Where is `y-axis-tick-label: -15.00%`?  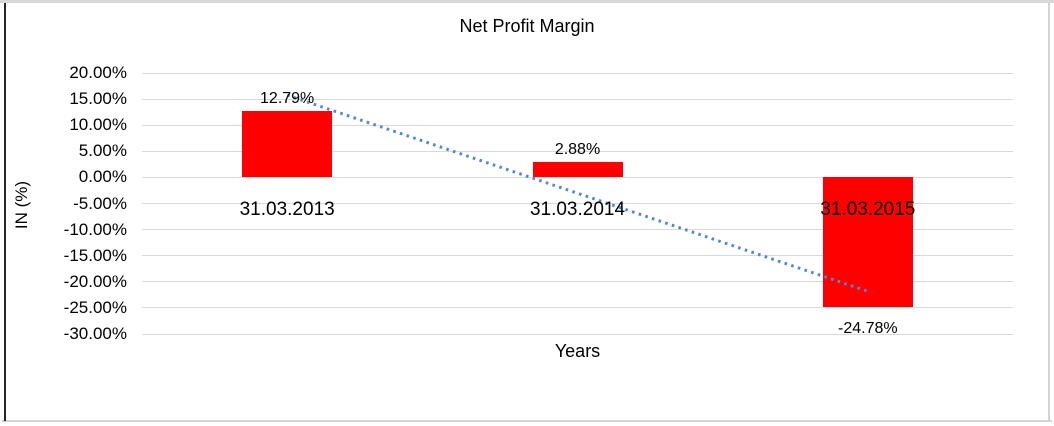
y-axis-tick-label: -15.00% is located at coordinates (95, 255).